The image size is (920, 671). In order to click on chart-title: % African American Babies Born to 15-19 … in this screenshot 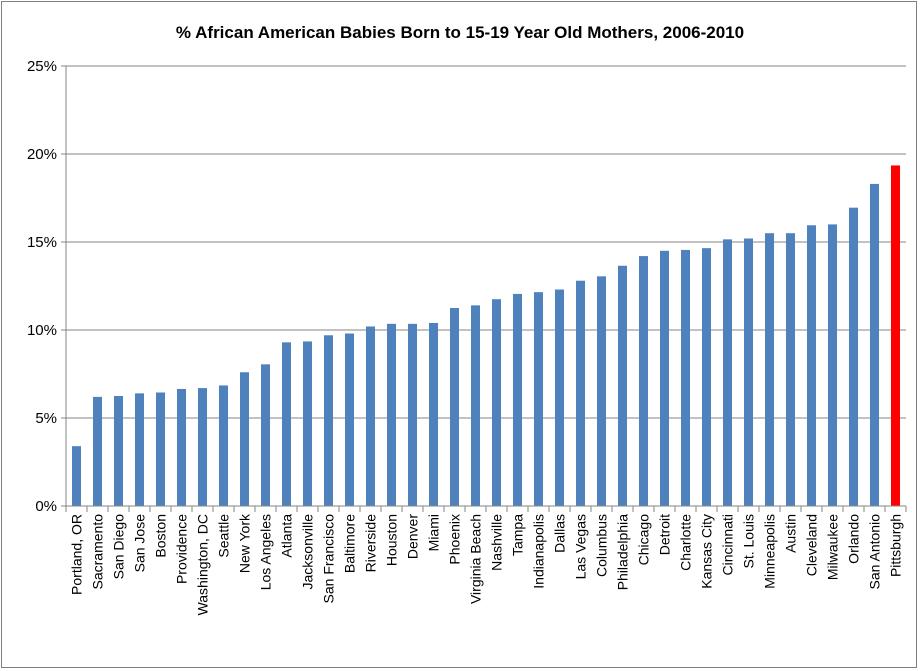, I will do `click(460, 32)`.